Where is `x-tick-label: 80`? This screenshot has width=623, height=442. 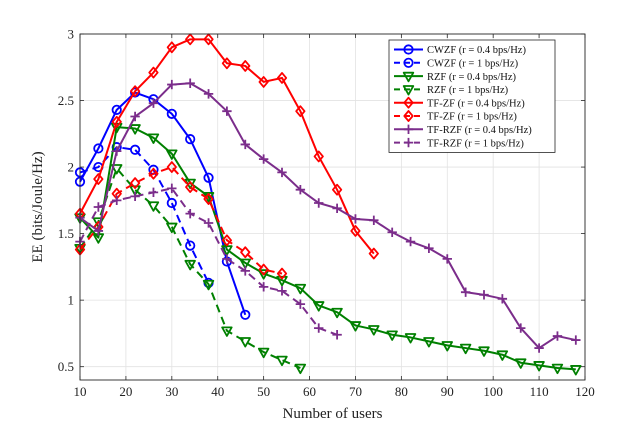 x-tick-label: 80 is located at coordinates (401, 391).